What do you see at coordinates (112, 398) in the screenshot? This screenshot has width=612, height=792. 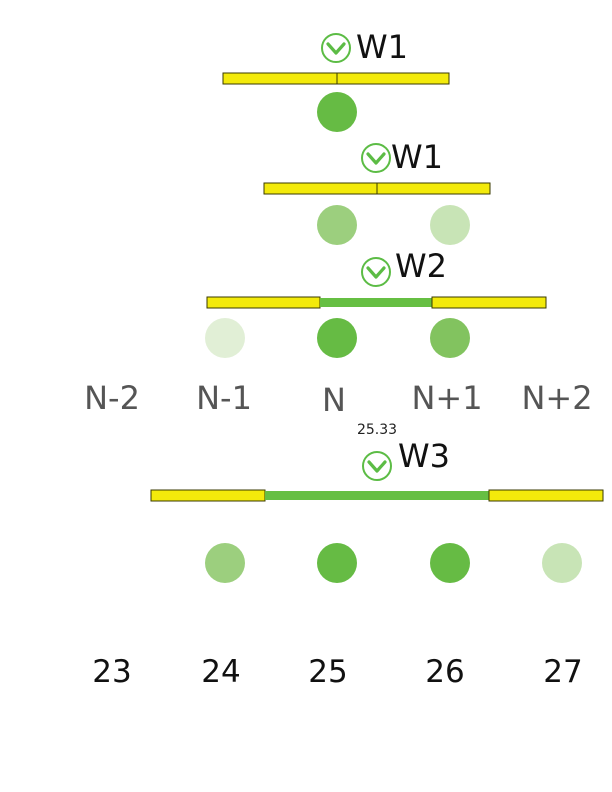 I see `index-label: N-2` at bounding box center [112, 398].